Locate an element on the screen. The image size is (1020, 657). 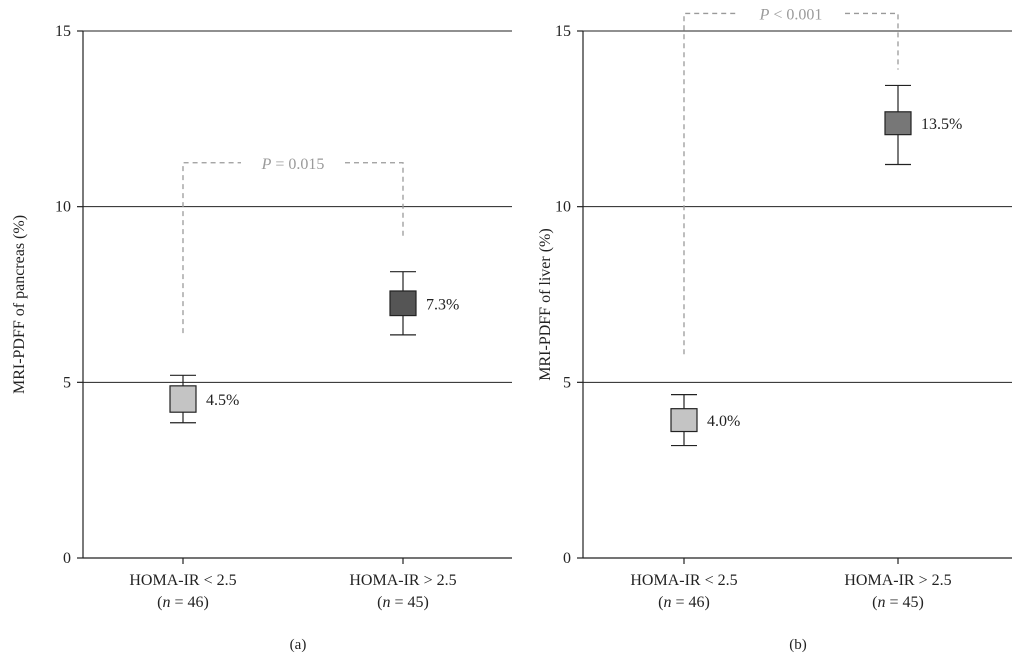
panel-label: (b) is located at coordinates (798, 645).